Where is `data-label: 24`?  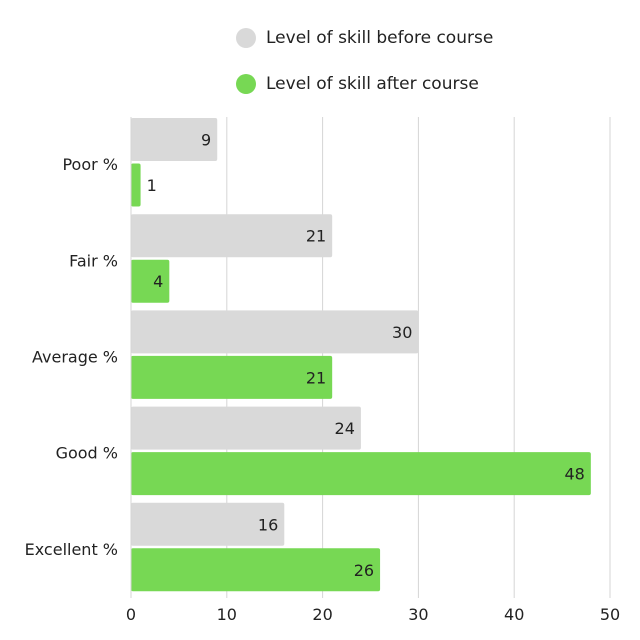
data-label: 24 is located at coordinates (345, 428).